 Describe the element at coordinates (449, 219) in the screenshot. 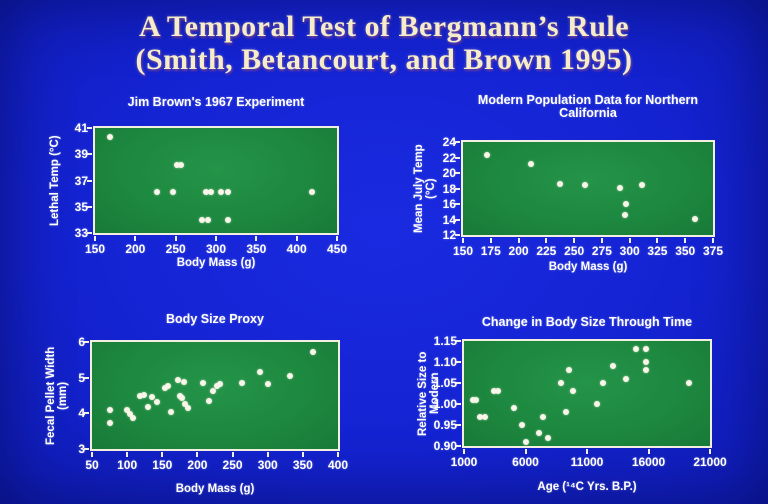

I see `y-tick-label: 14` at that location.